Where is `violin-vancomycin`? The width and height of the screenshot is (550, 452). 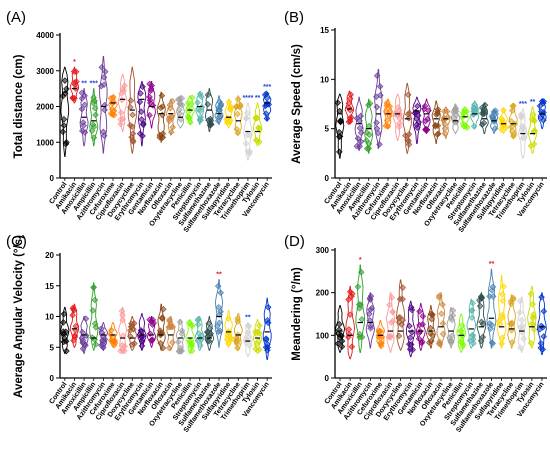 violin-vancomycin is located at coordinates (267, 329).